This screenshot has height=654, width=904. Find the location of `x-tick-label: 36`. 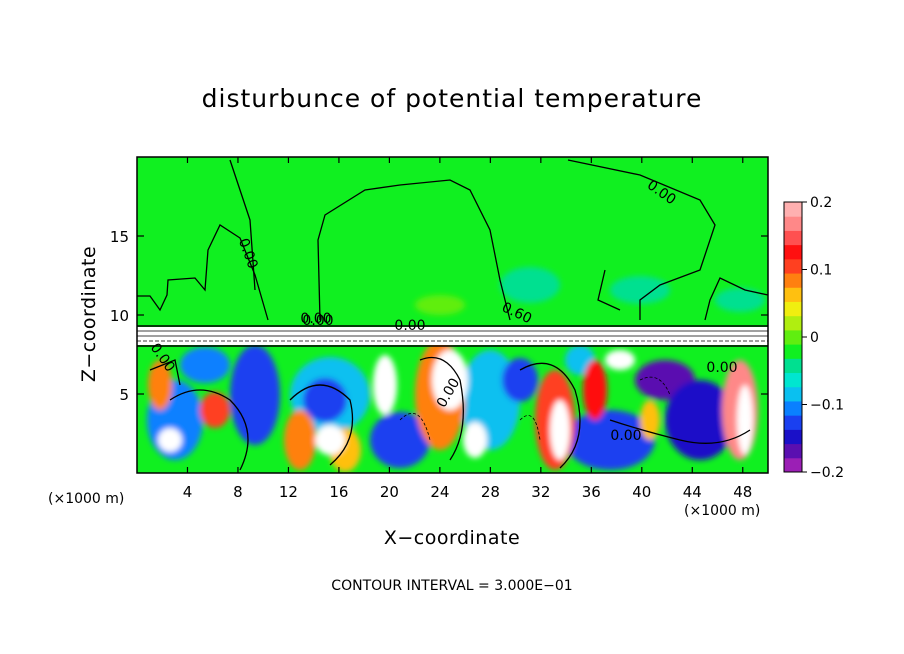

x-tick-label: 36 is located at coordinates (591, 492).